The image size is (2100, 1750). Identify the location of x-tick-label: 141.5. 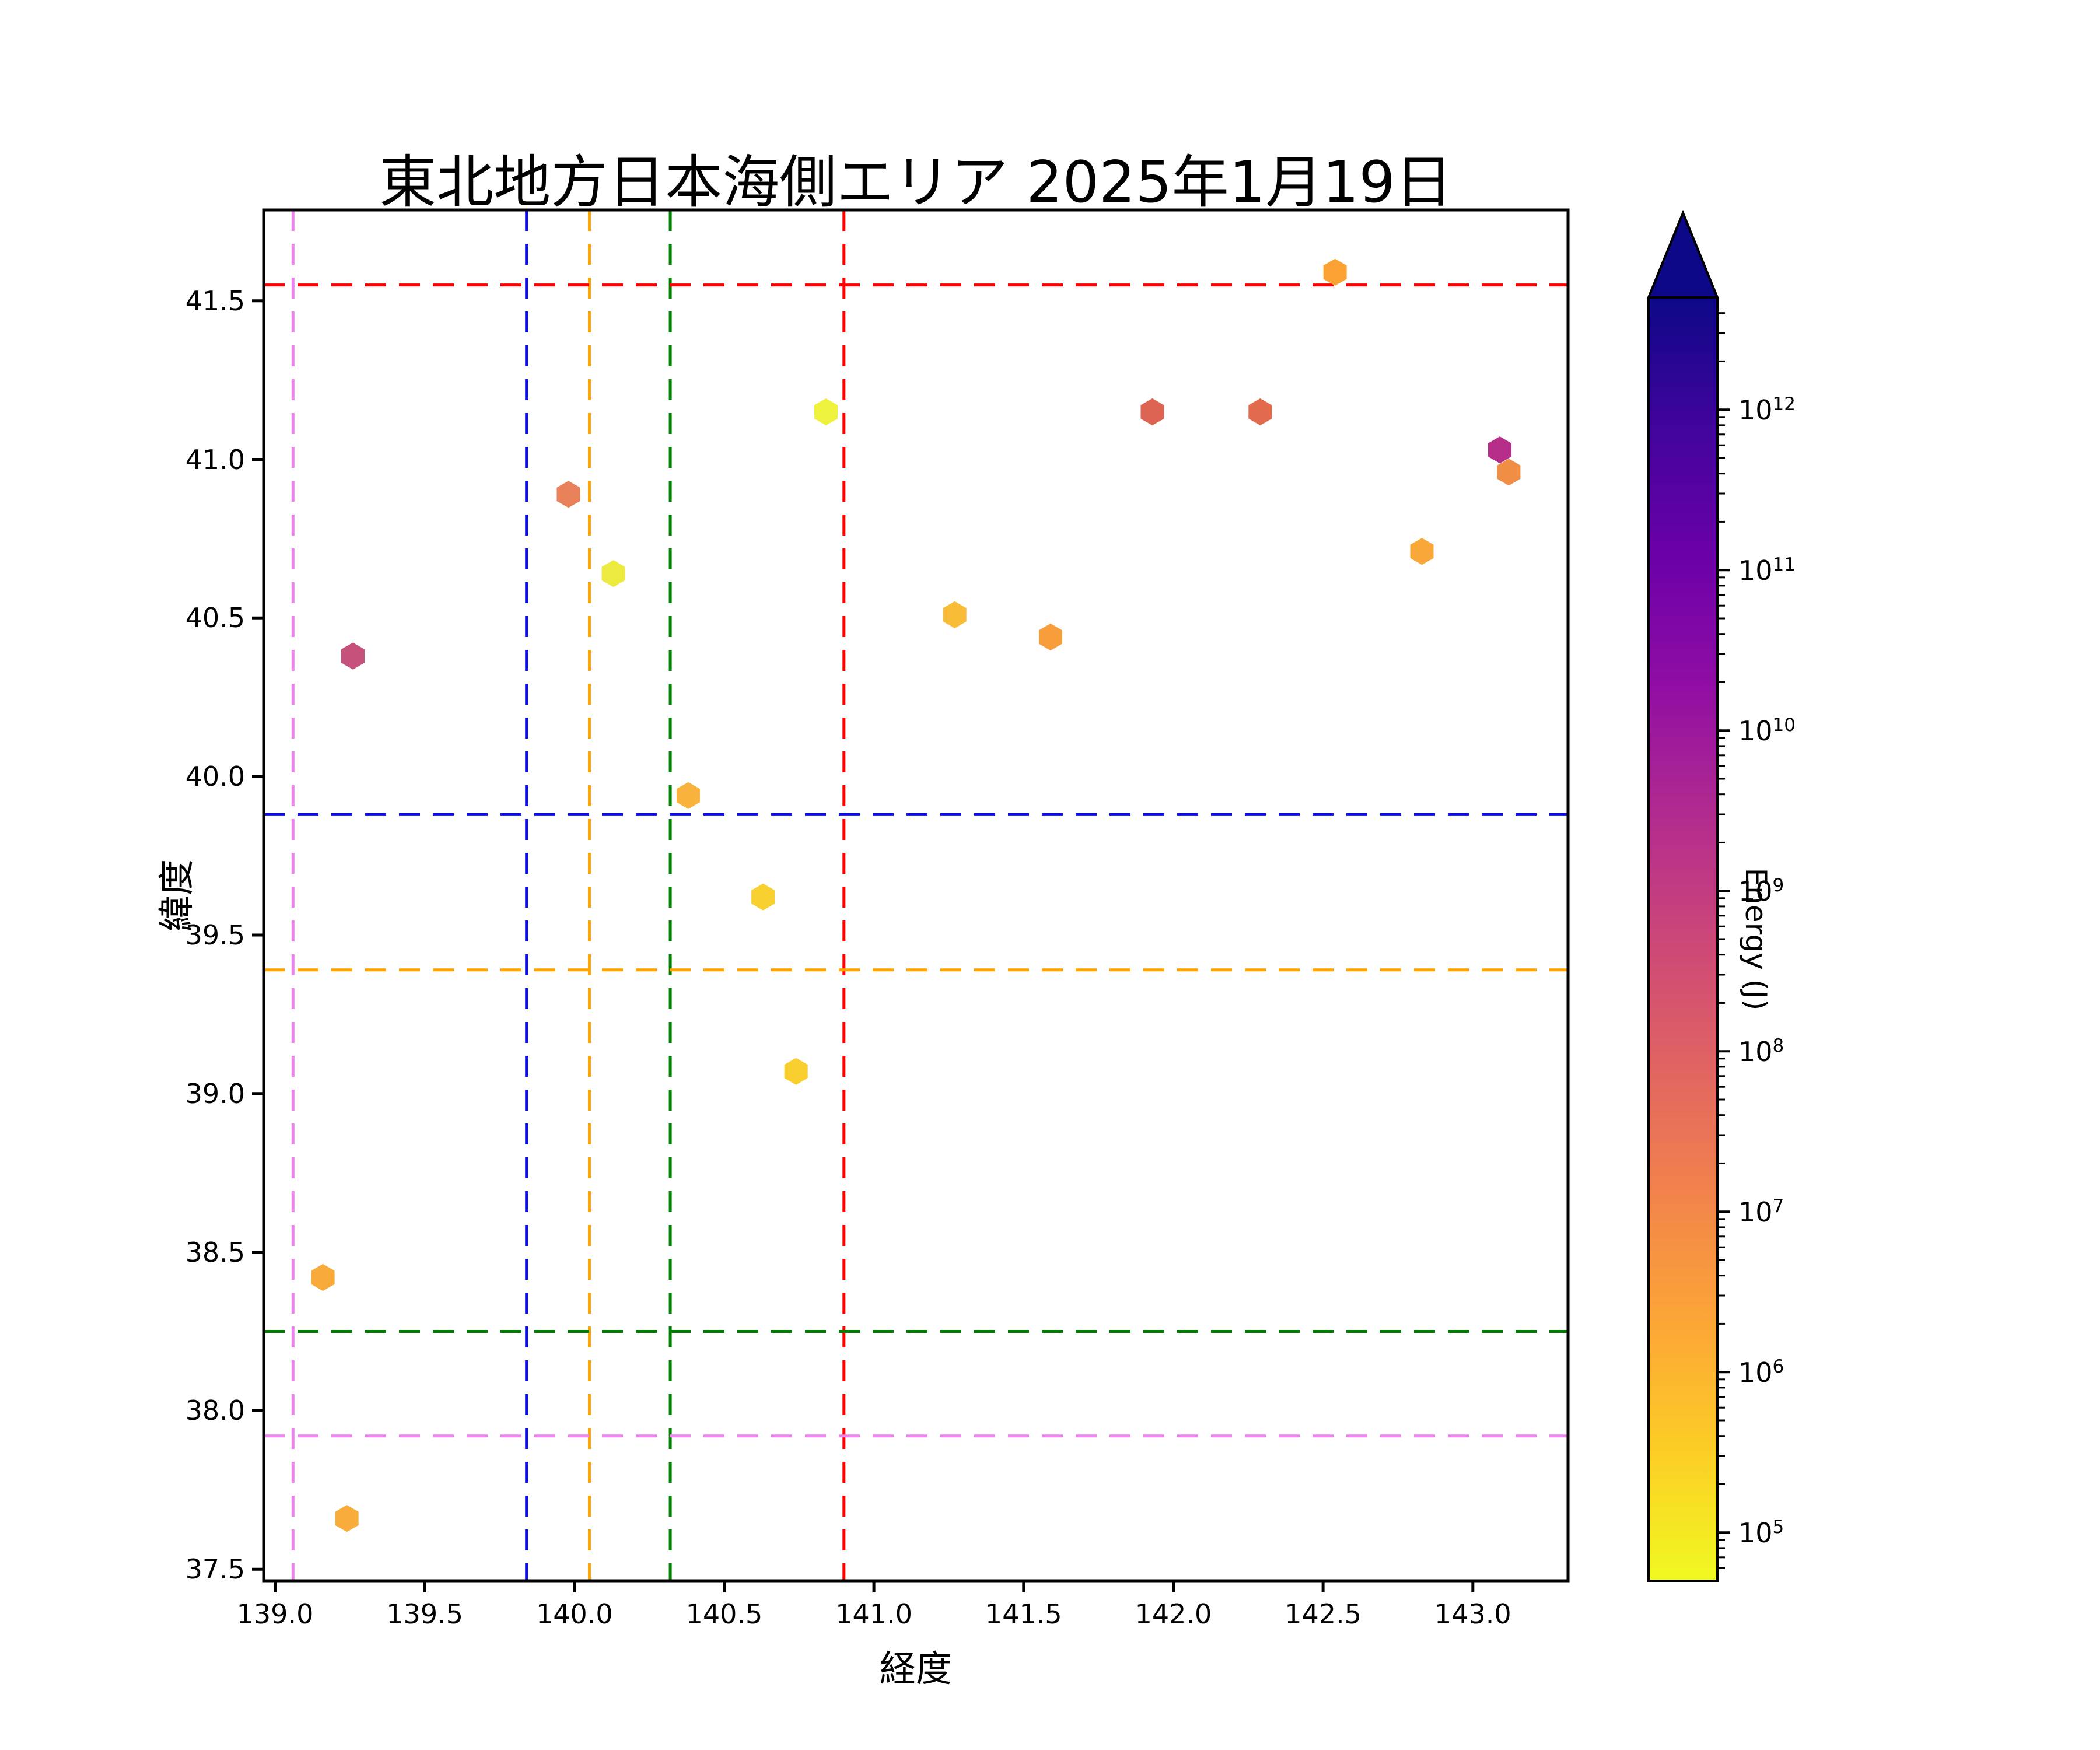
(1023, 1614).